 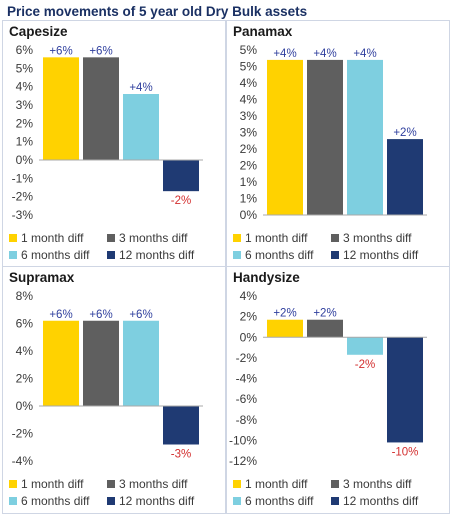 I want to click on y-tick-label: 6%, so click(x=25, y=50).